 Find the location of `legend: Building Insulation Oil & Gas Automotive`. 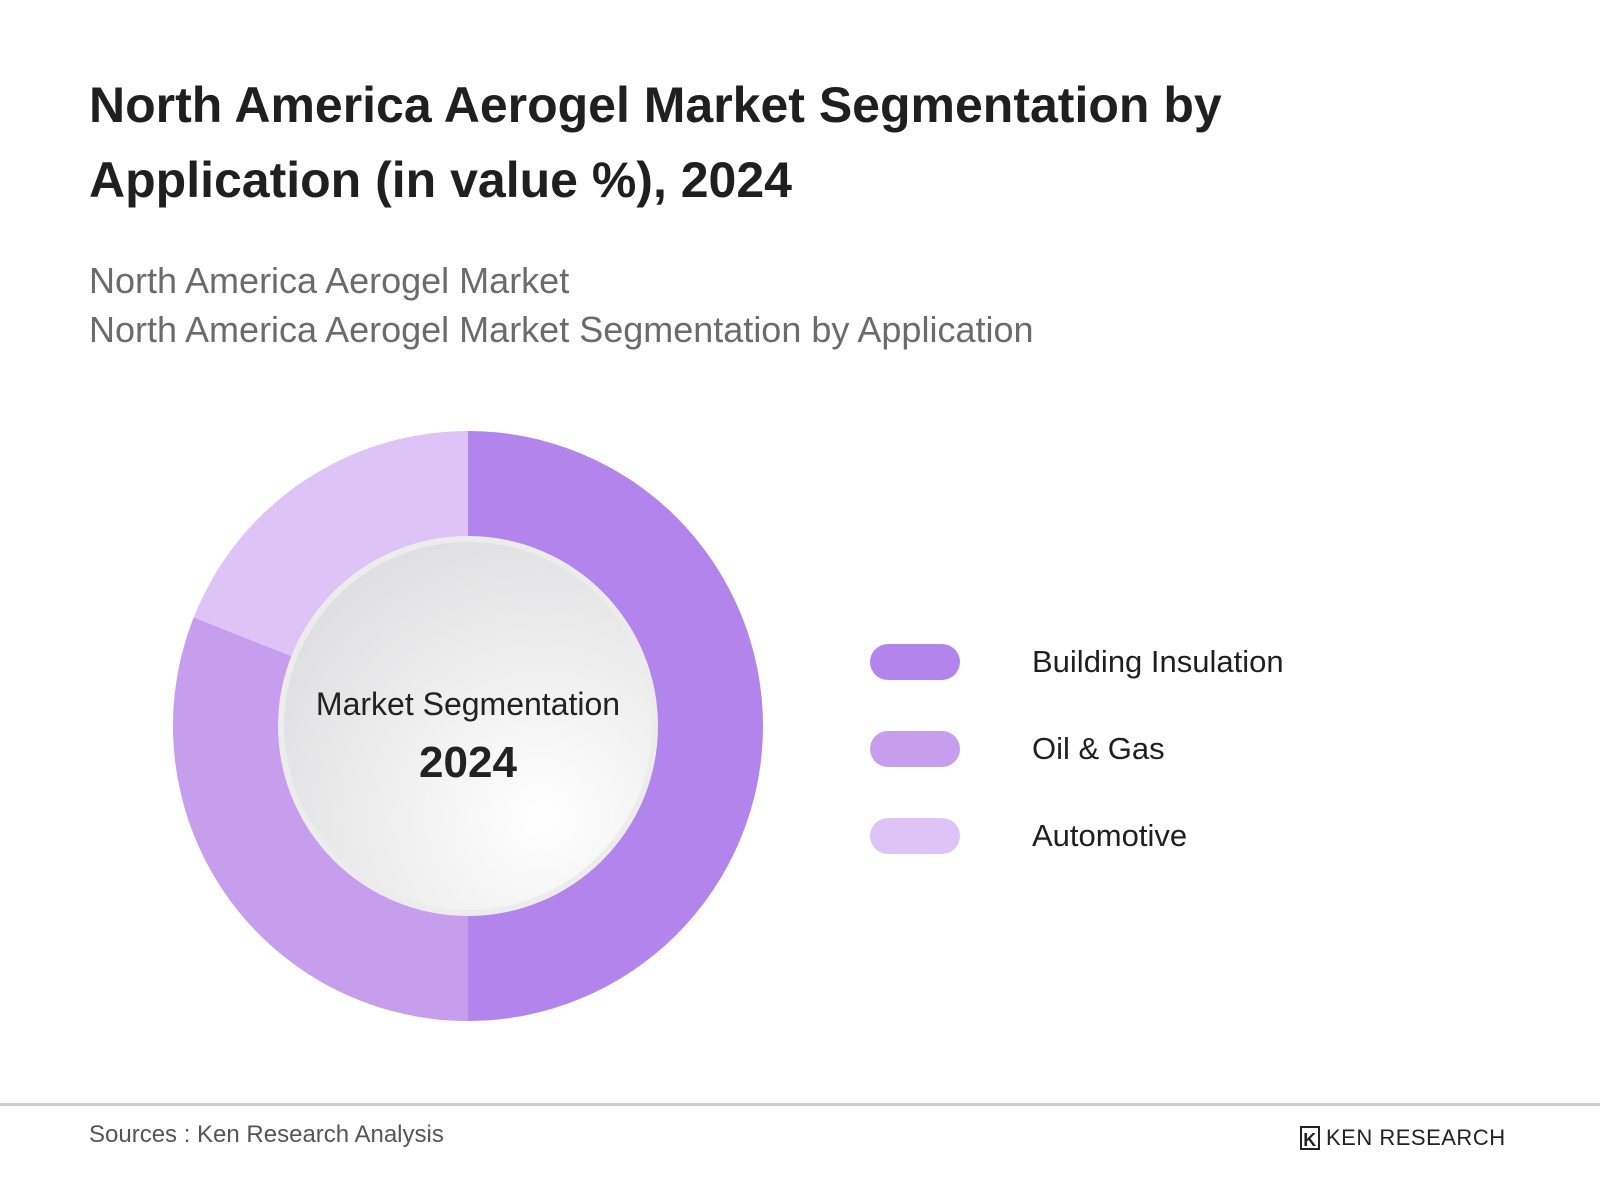

legend: Building Insulation Oil & Gas Automotive is located at coordinates (1077, 748).